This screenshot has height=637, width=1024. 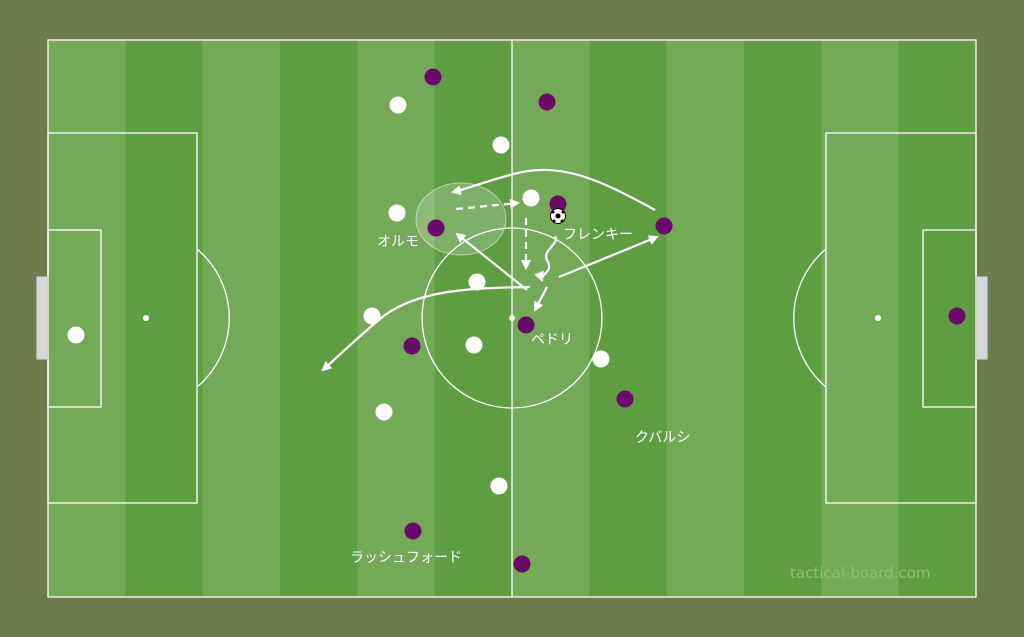 I want to click on label-frenkie: フレンキー, so click(x=598, y=235).